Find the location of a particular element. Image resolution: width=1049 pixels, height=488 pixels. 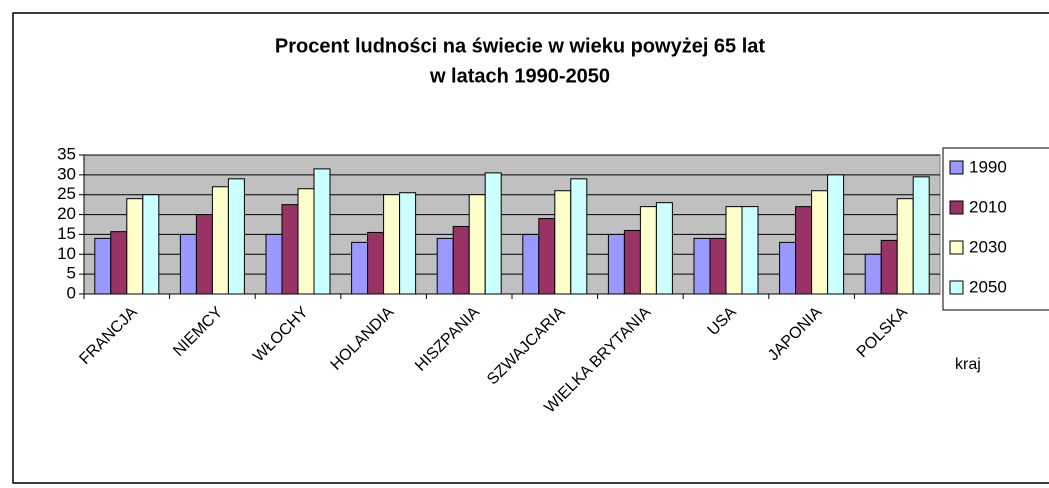

y-tick-label: 25 is located at coordinates (66, 193).